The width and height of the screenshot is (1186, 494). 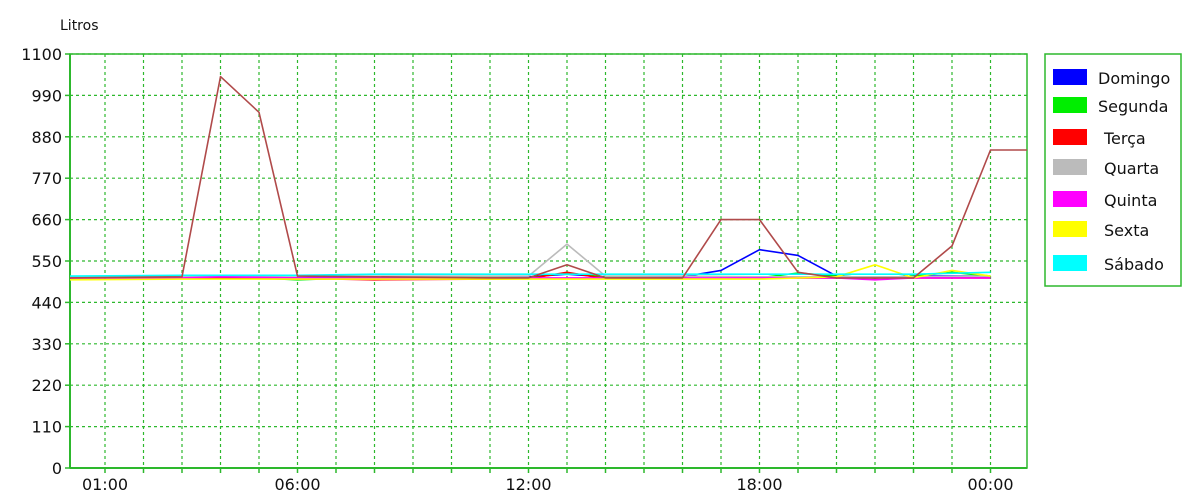 I want to click on legend-label: Sexta, so click(x=1126, y=230).